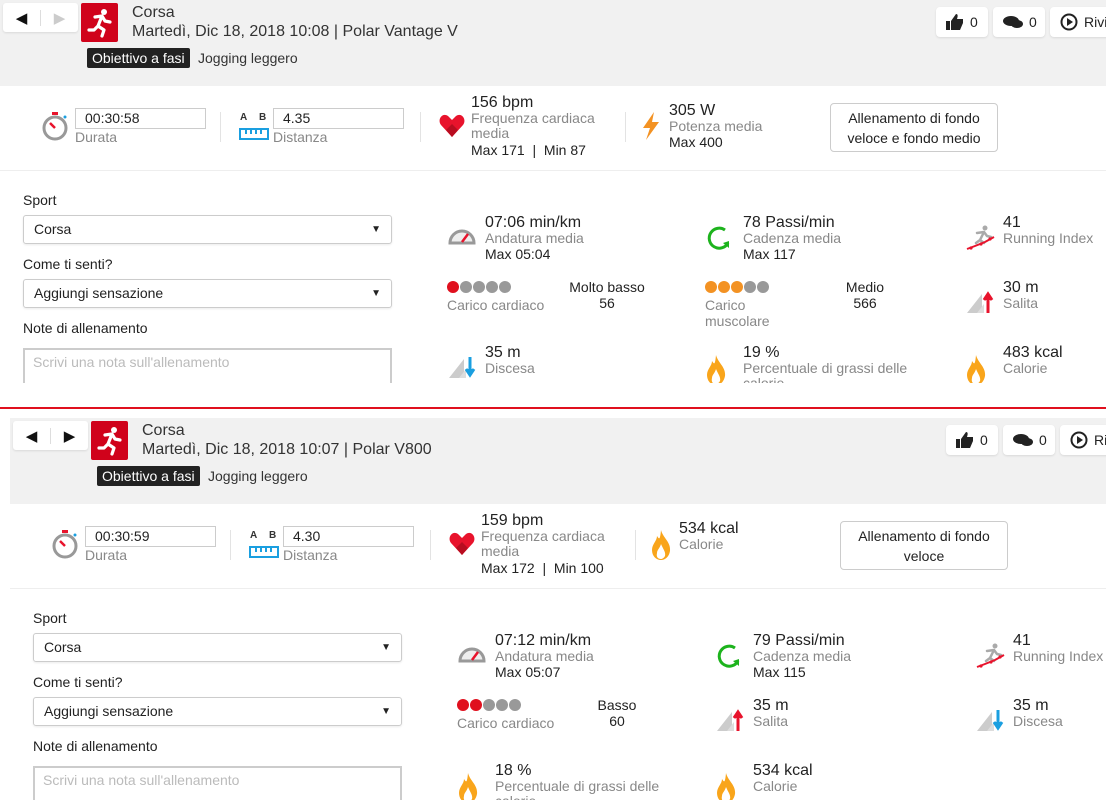 The width and height of the screenshot is (1106, 800). Describe the element at coordinates (512, 520) in the screenshot. I see `avg-heart-rate: 159 bpm` at that location.